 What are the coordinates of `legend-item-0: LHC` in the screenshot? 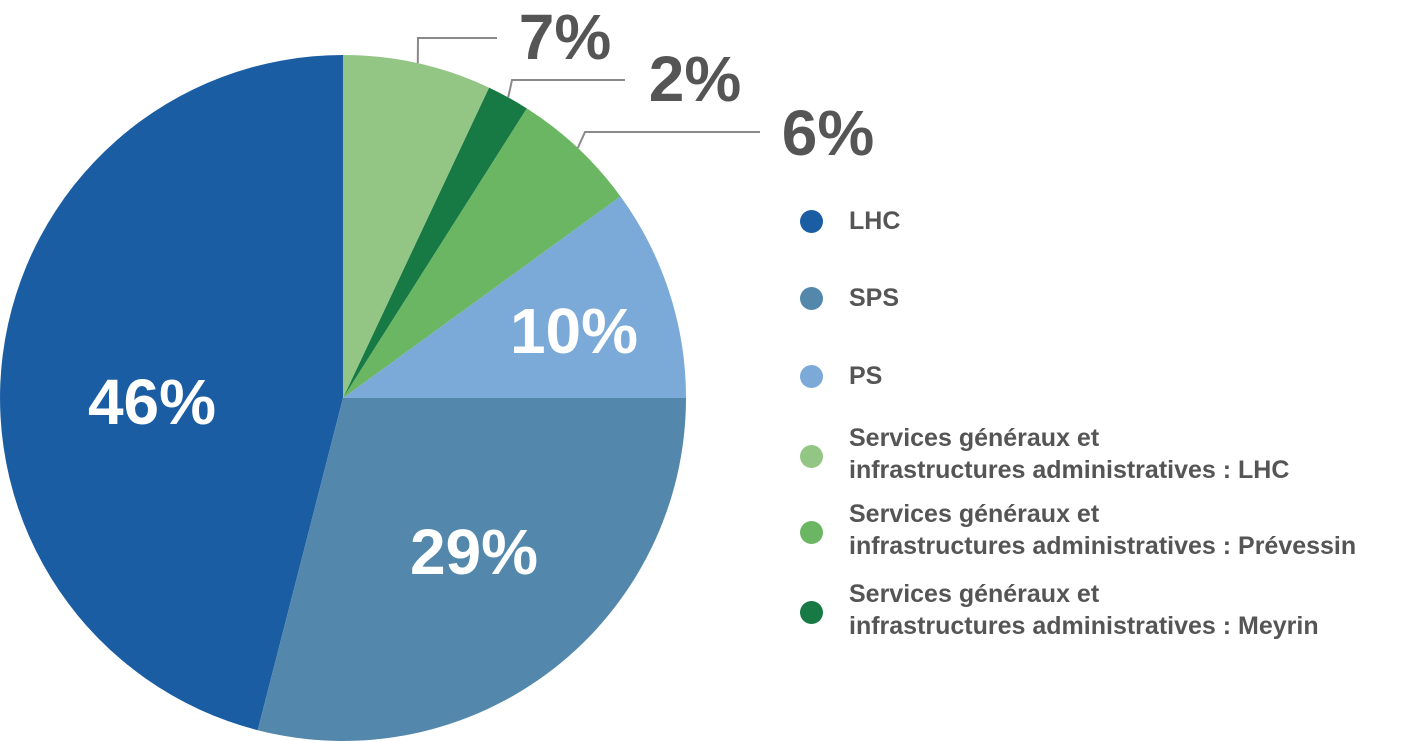 It's located at (850, 221).